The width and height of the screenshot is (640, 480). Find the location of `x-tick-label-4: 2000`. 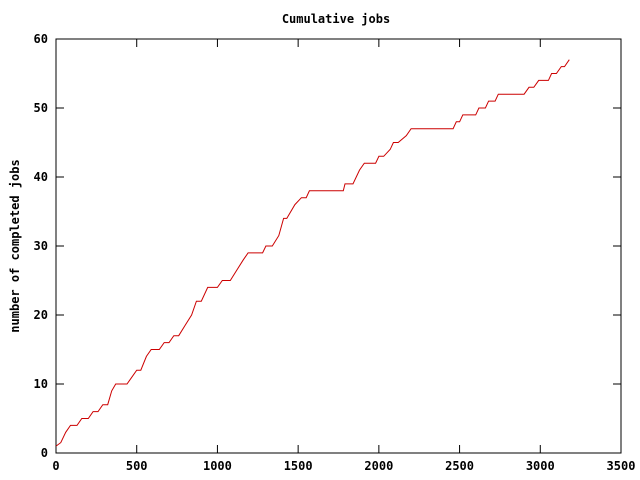

x-tick-label-4: 2000 is located at coordinates (378, 466).